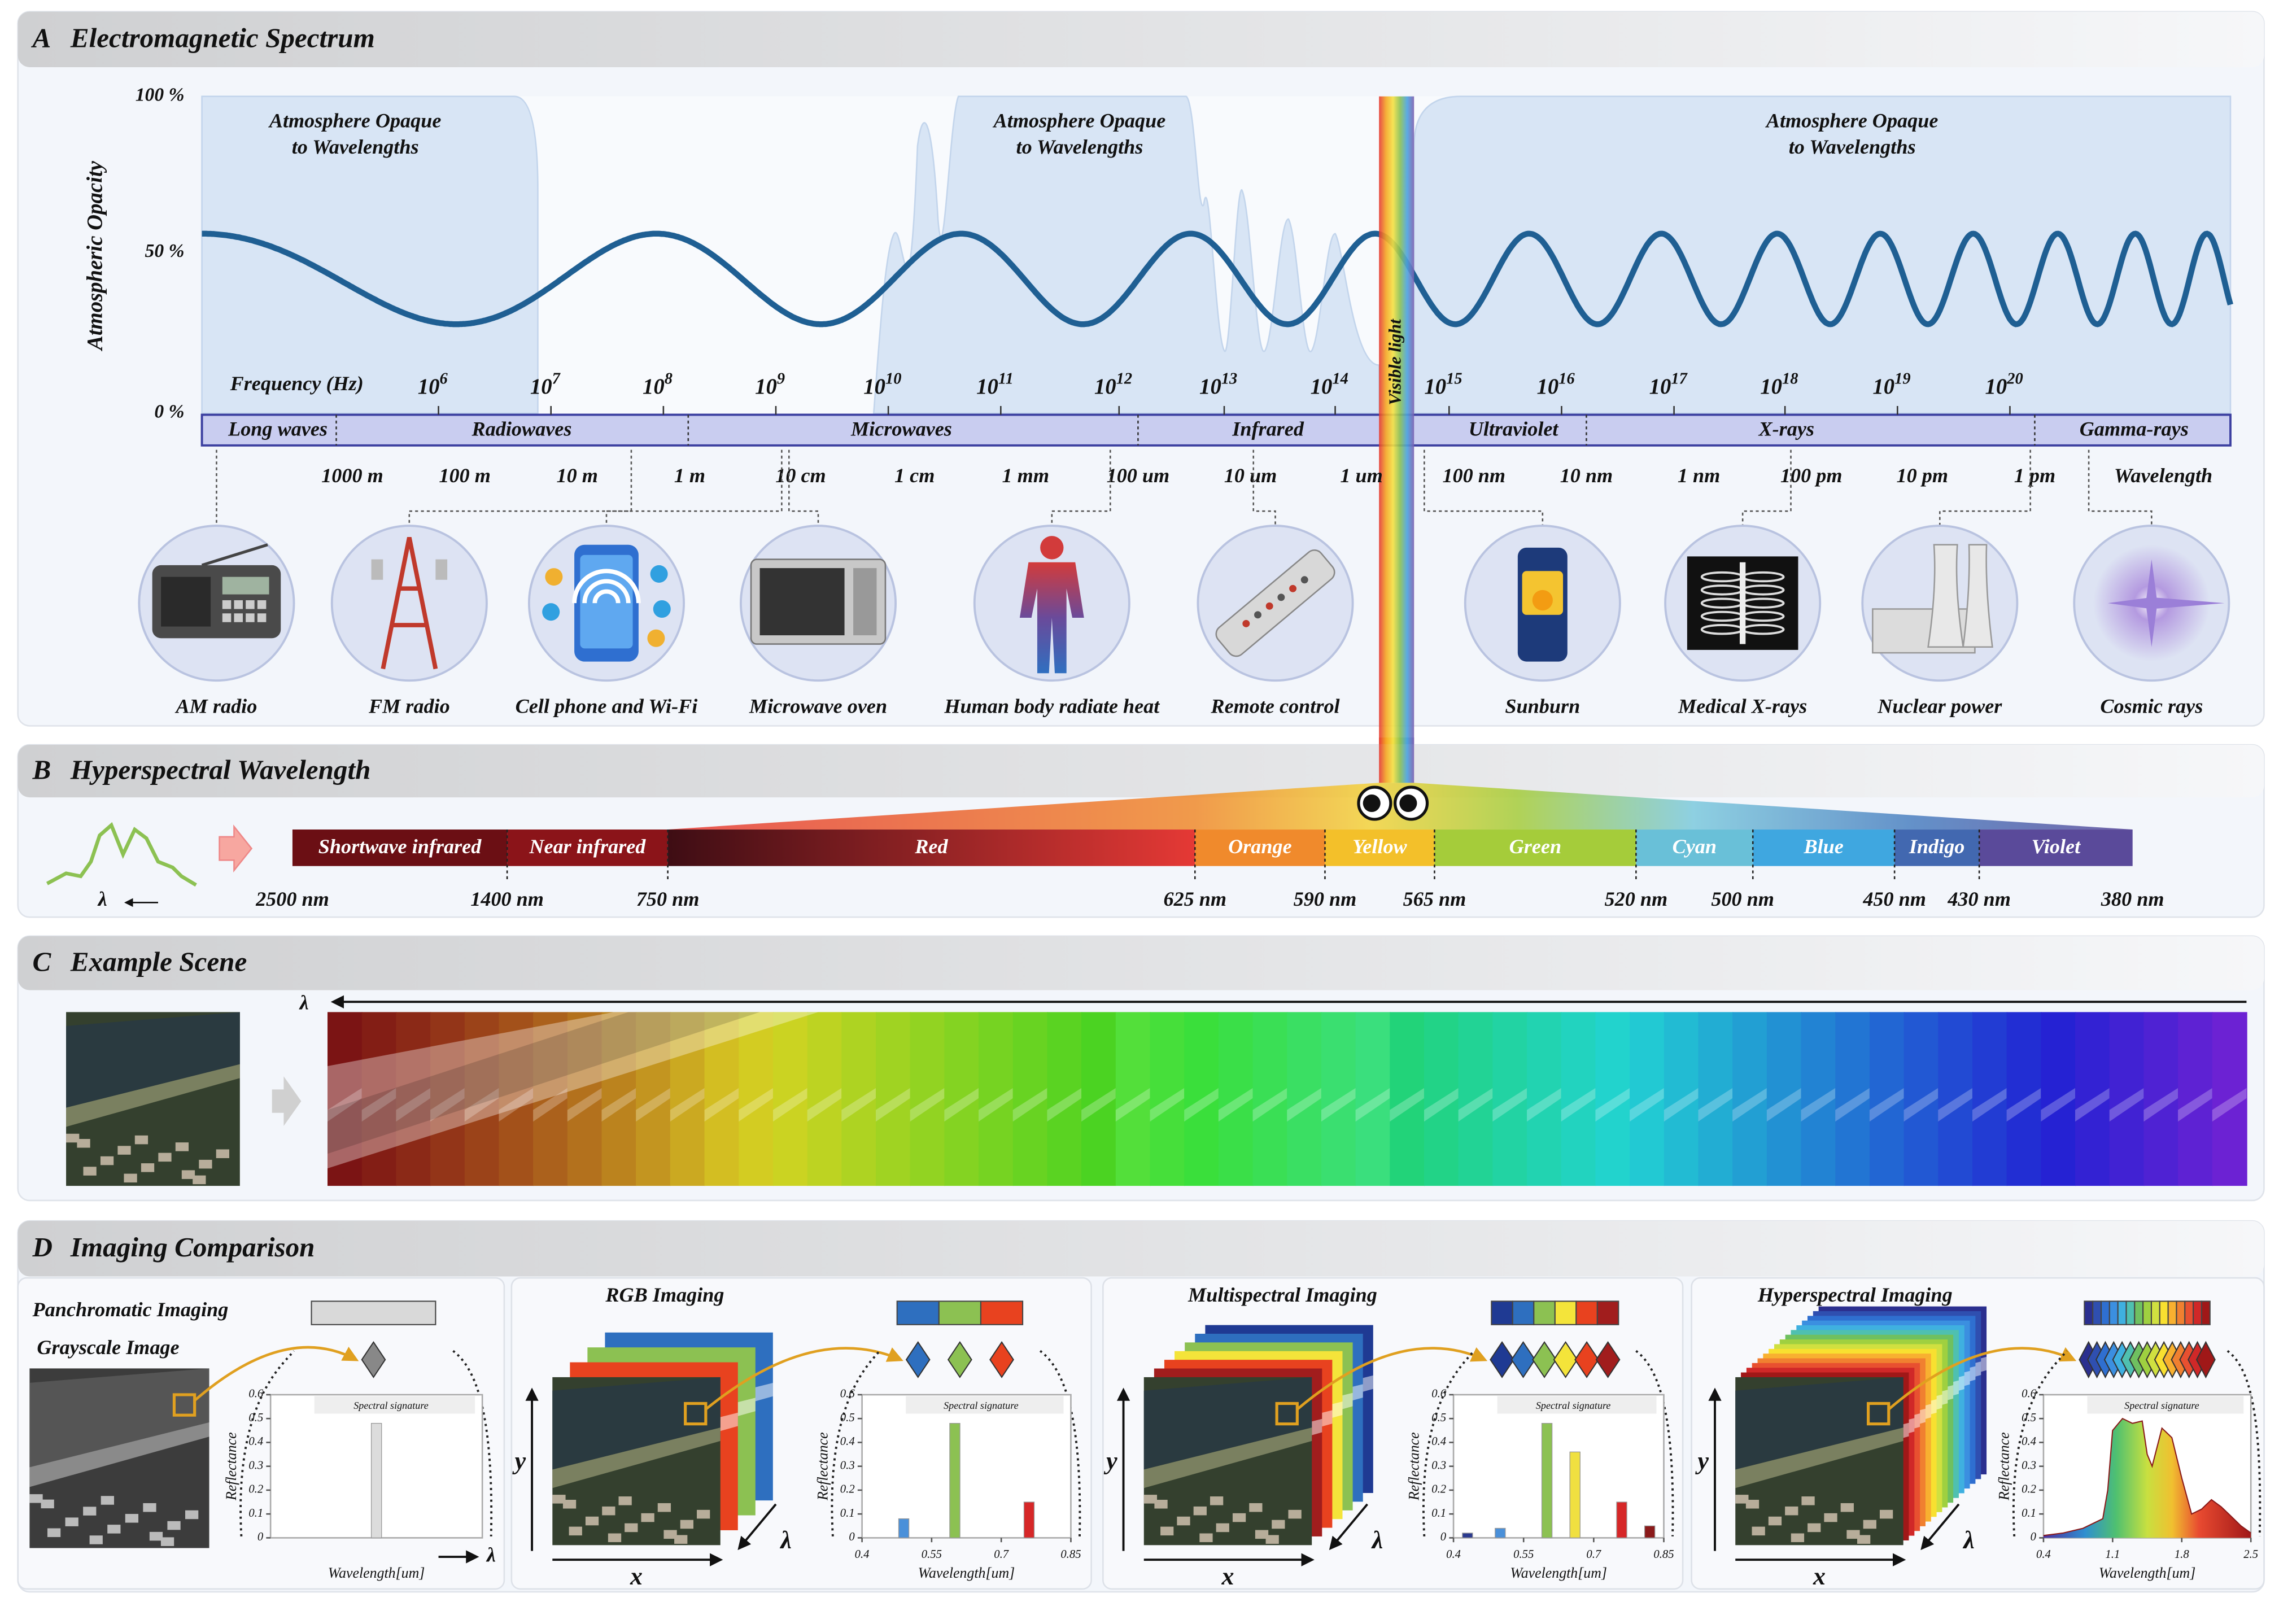  I want to click on image-river, so click(1819, 1423).